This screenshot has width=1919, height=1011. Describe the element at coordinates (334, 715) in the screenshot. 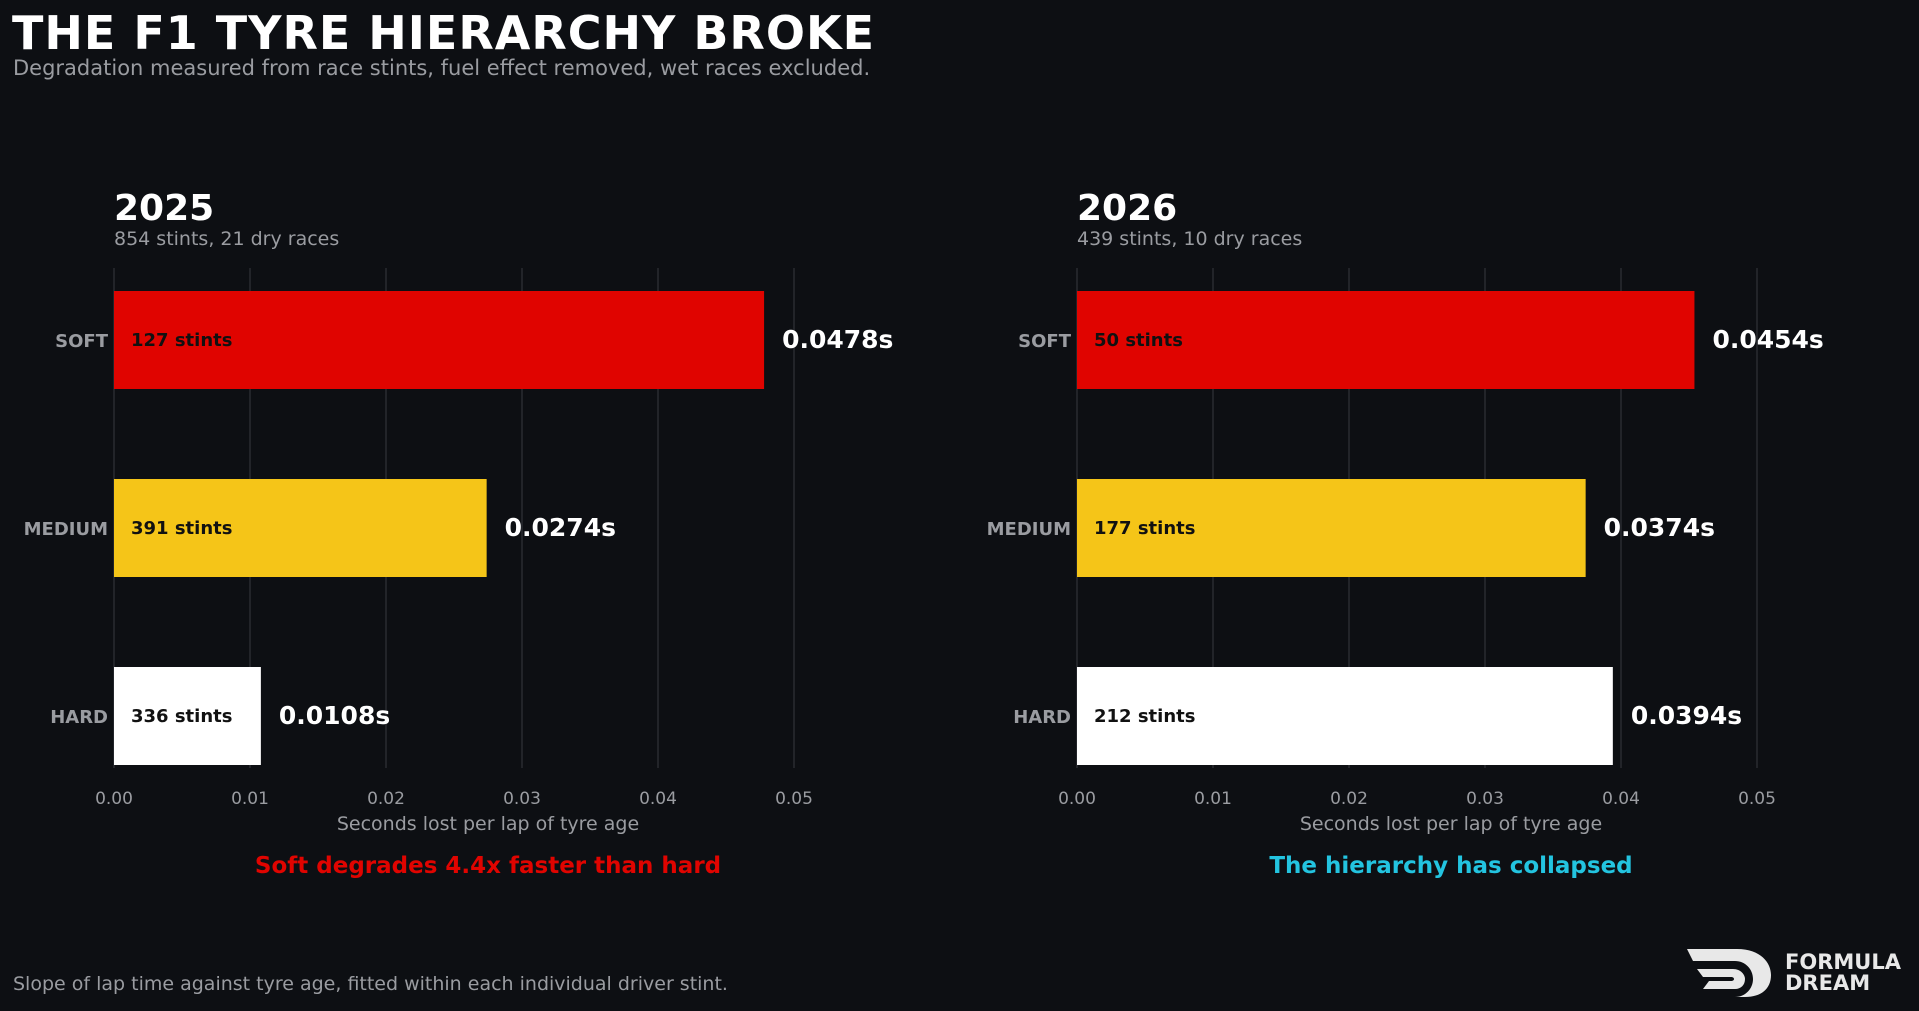

I see `value-label-hard: 0.0108s` at that location.